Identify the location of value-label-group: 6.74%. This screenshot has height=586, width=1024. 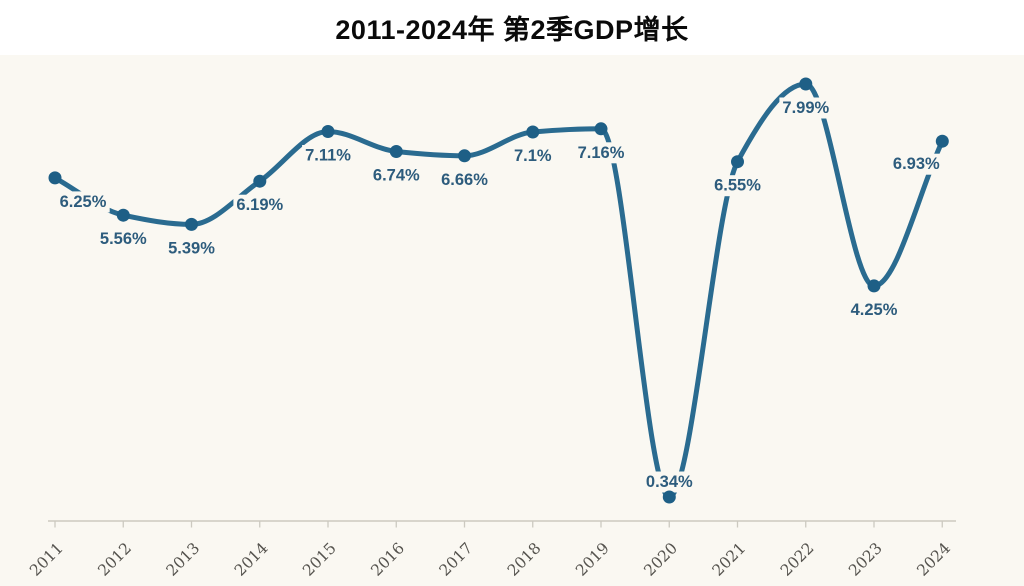
(396, 175).